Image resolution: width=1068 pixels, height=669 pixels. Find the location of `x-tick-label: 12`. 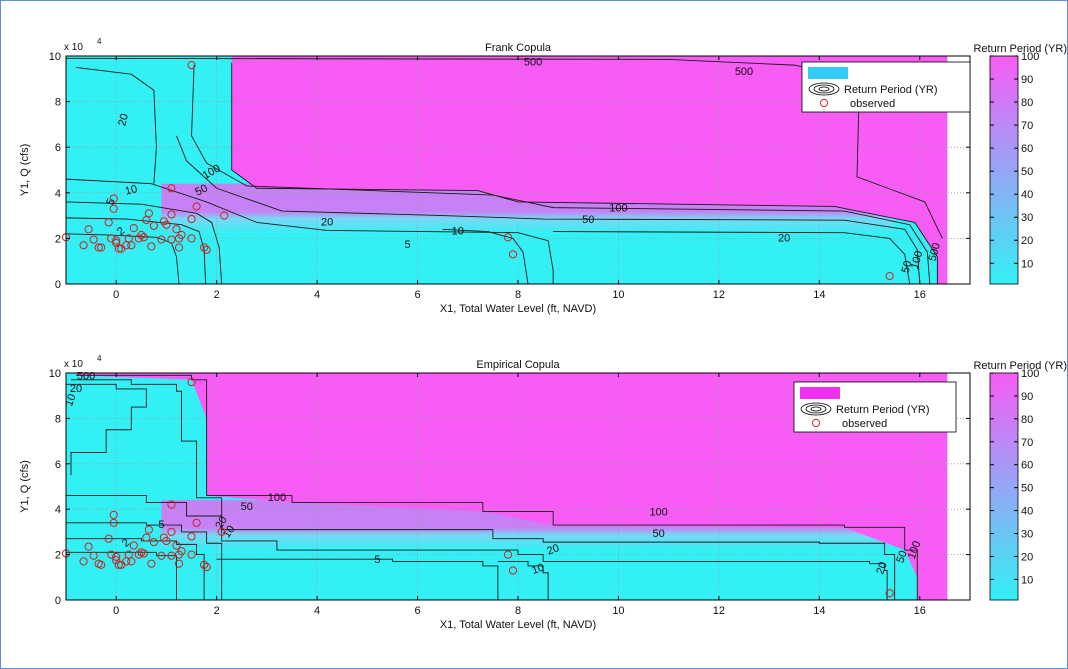

x-tick-label: 12 is located at coordinates (719, 295).